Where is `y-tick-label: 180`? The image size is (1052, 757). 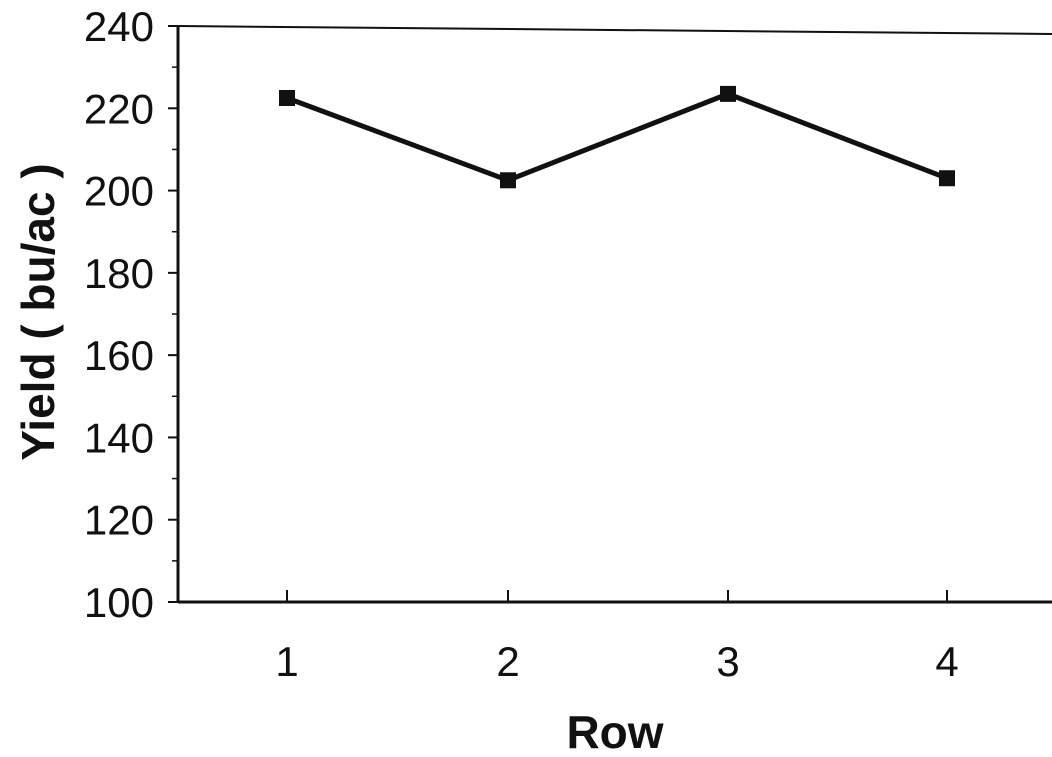
y-tick-label: 180 is located at coordinates (119, 273).